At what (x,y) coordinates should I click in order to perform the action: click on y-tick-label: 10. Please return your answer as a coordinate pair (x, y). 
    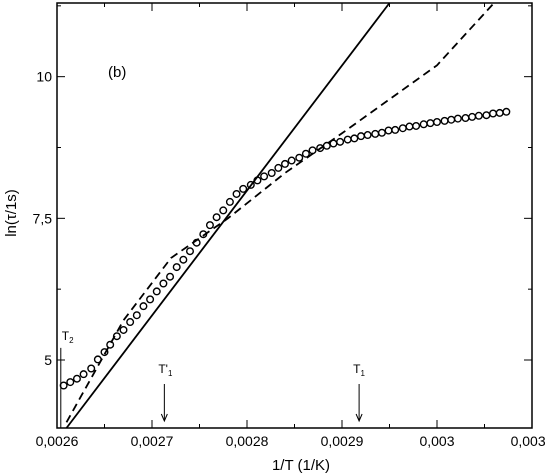
    Looking at the image, I should click on (44, 77).